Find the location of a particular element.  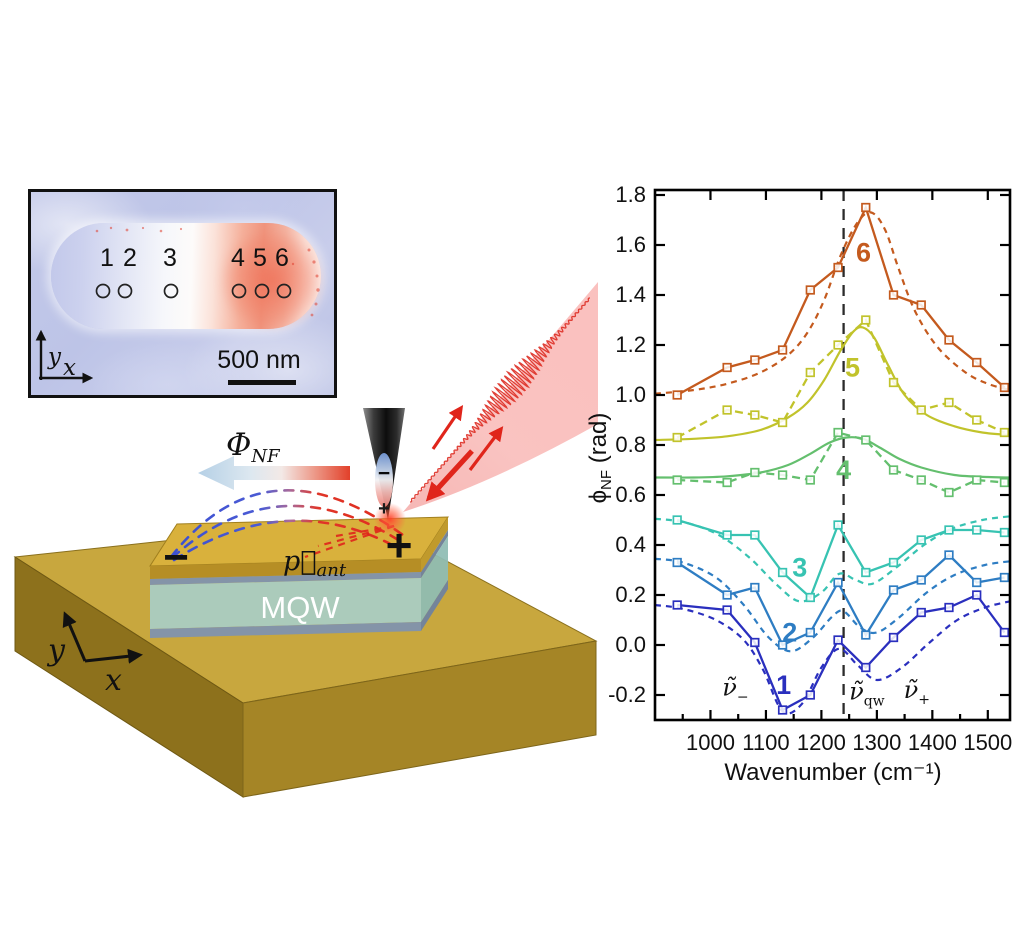

wavepacket-line is located at coordinates (500, 400).